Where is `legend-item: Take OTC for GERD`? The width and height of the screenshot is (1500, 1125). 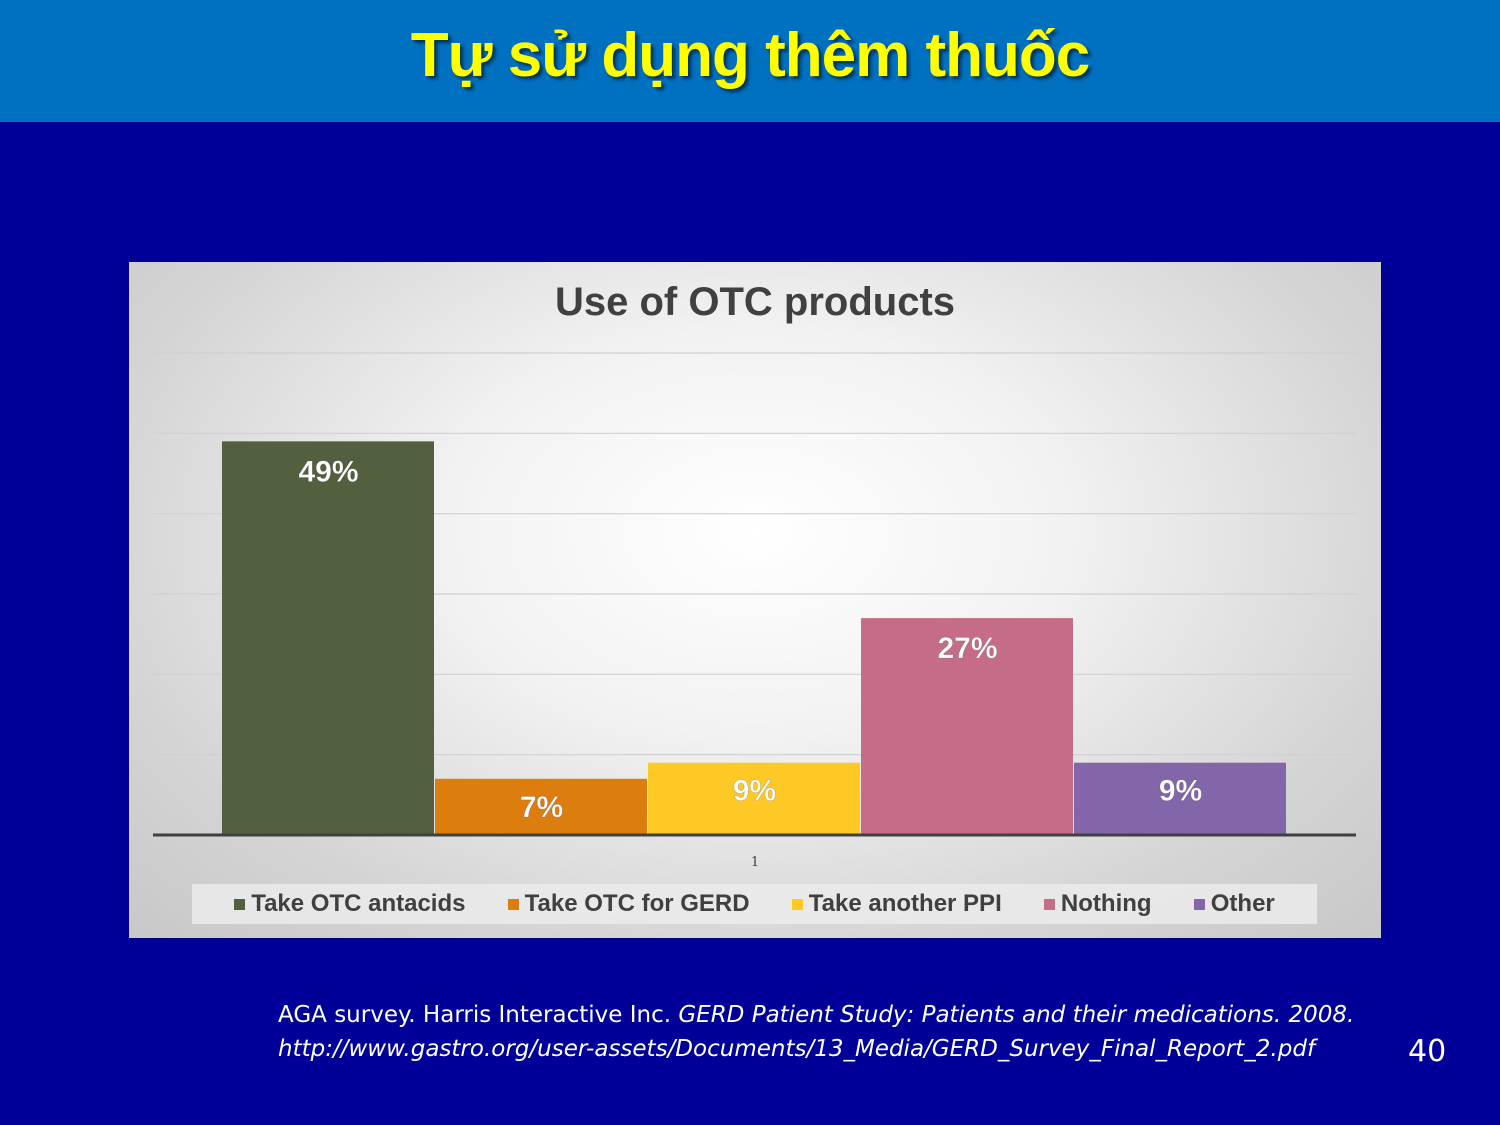
legend-item: Take OTC for GERD is located at coordinates (628, 904).